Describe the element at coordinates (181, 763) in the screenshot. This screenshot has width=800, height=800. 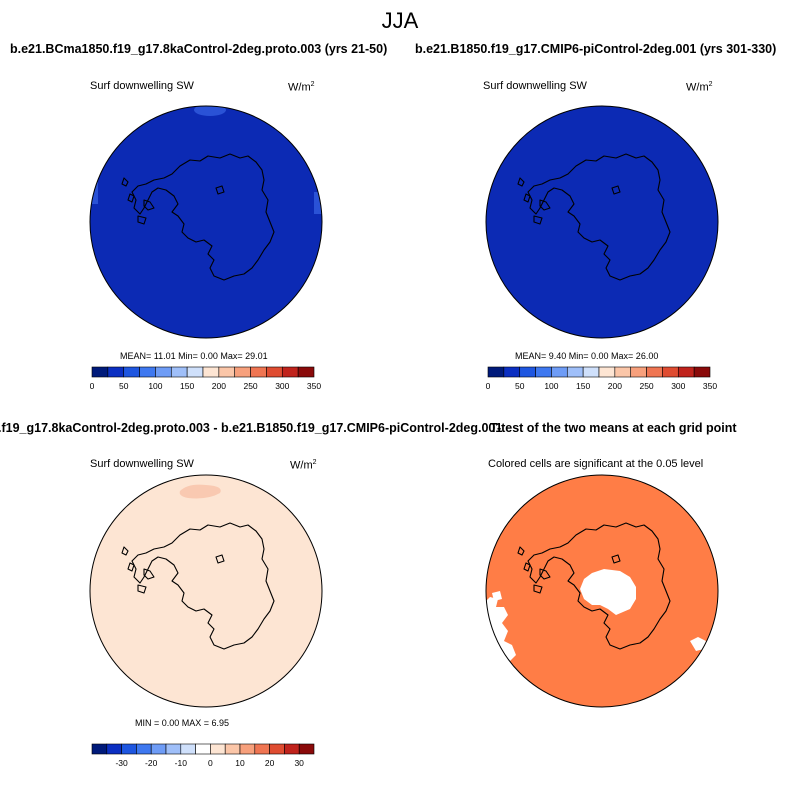
I see `colorbar-tick-label: -10` at that location.